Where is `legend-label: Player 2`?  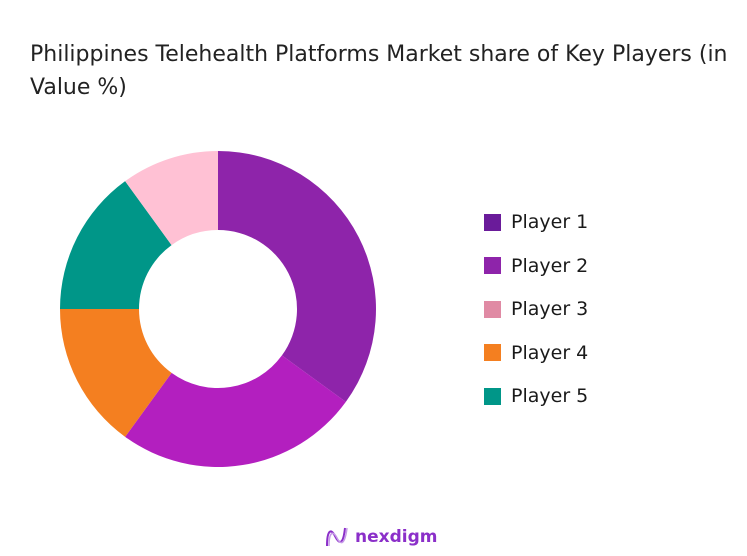
legend-label: Player 2 is located at coordinates (550, 265).